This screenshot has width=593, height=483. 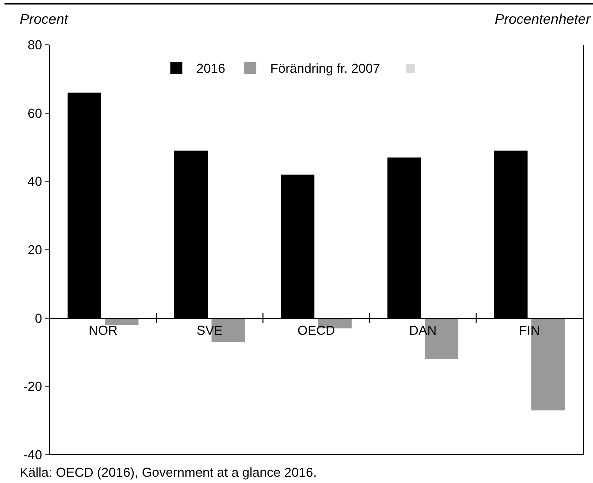 What do you see at coordinates (35, 45) in the screenshot?
I see `y-tick-label: 80` at bounding box center [35, 45].